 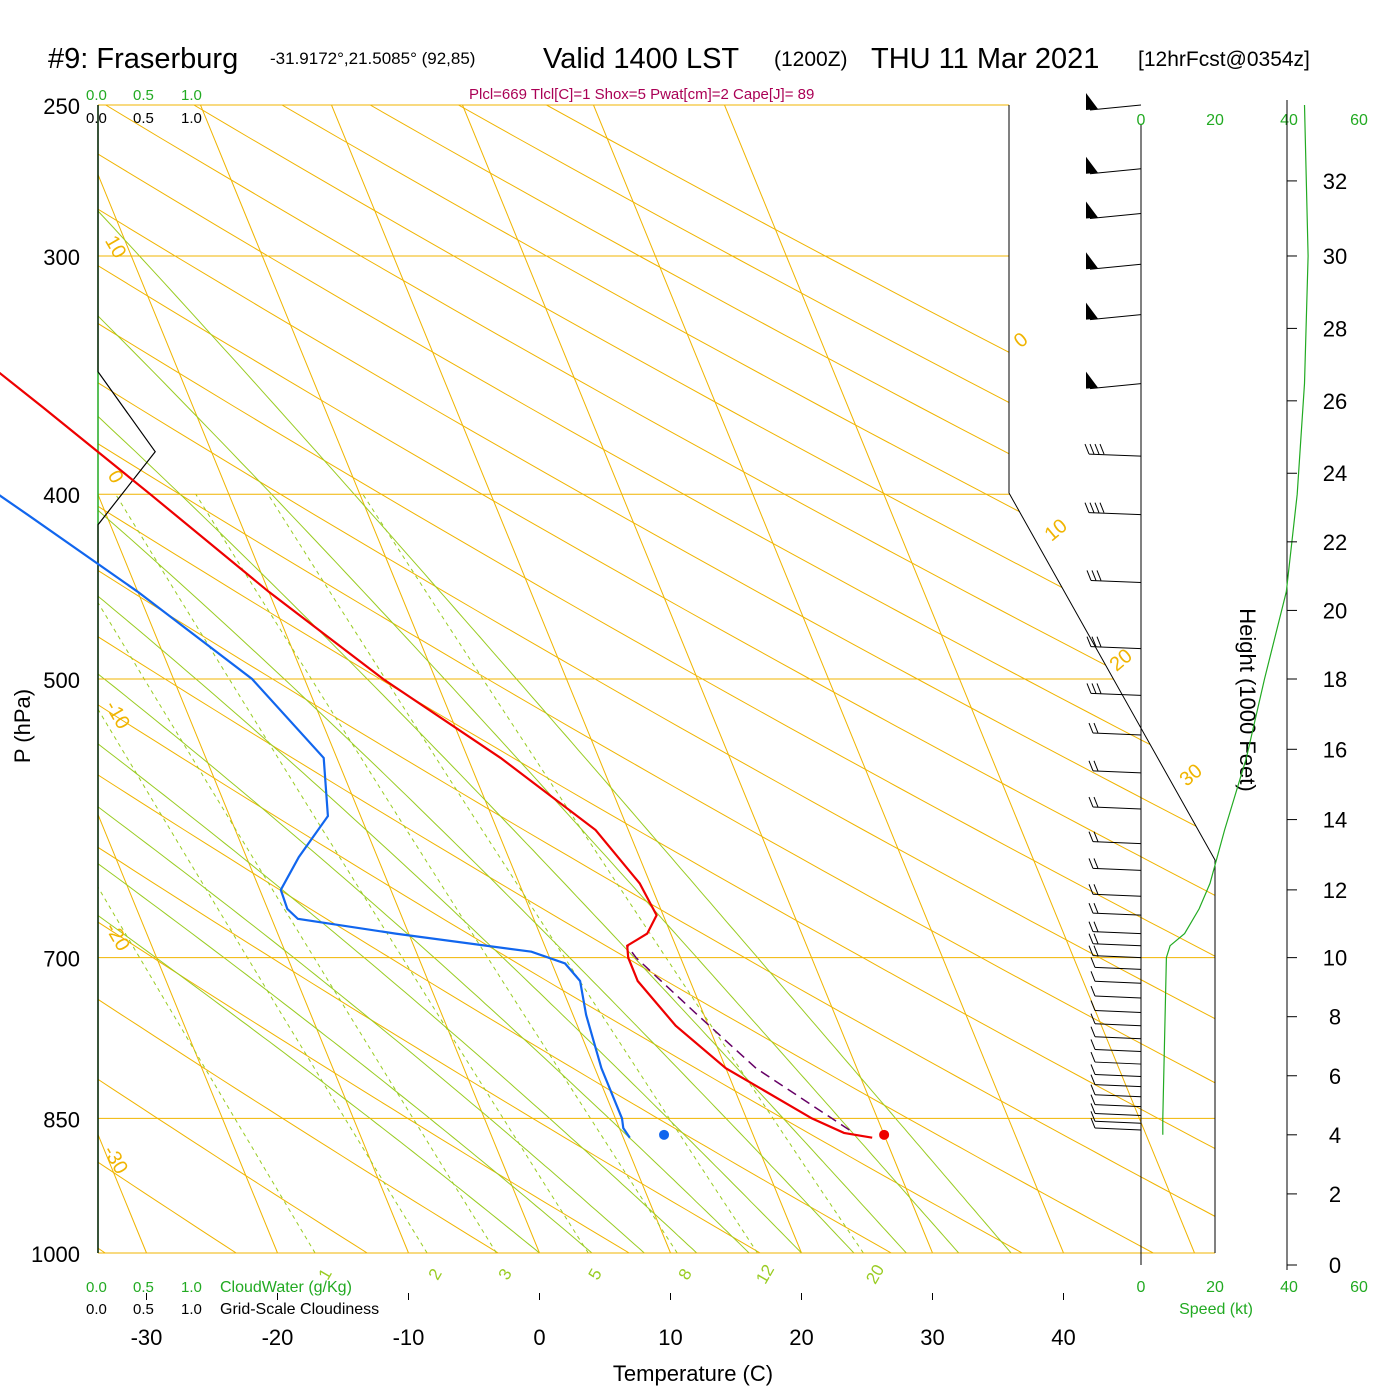 What do you see at coordinates (96, 1309) in the screenshot?
I see `cloudiness-bottom-tick: 0.0` at bounding box center [96, 1309].